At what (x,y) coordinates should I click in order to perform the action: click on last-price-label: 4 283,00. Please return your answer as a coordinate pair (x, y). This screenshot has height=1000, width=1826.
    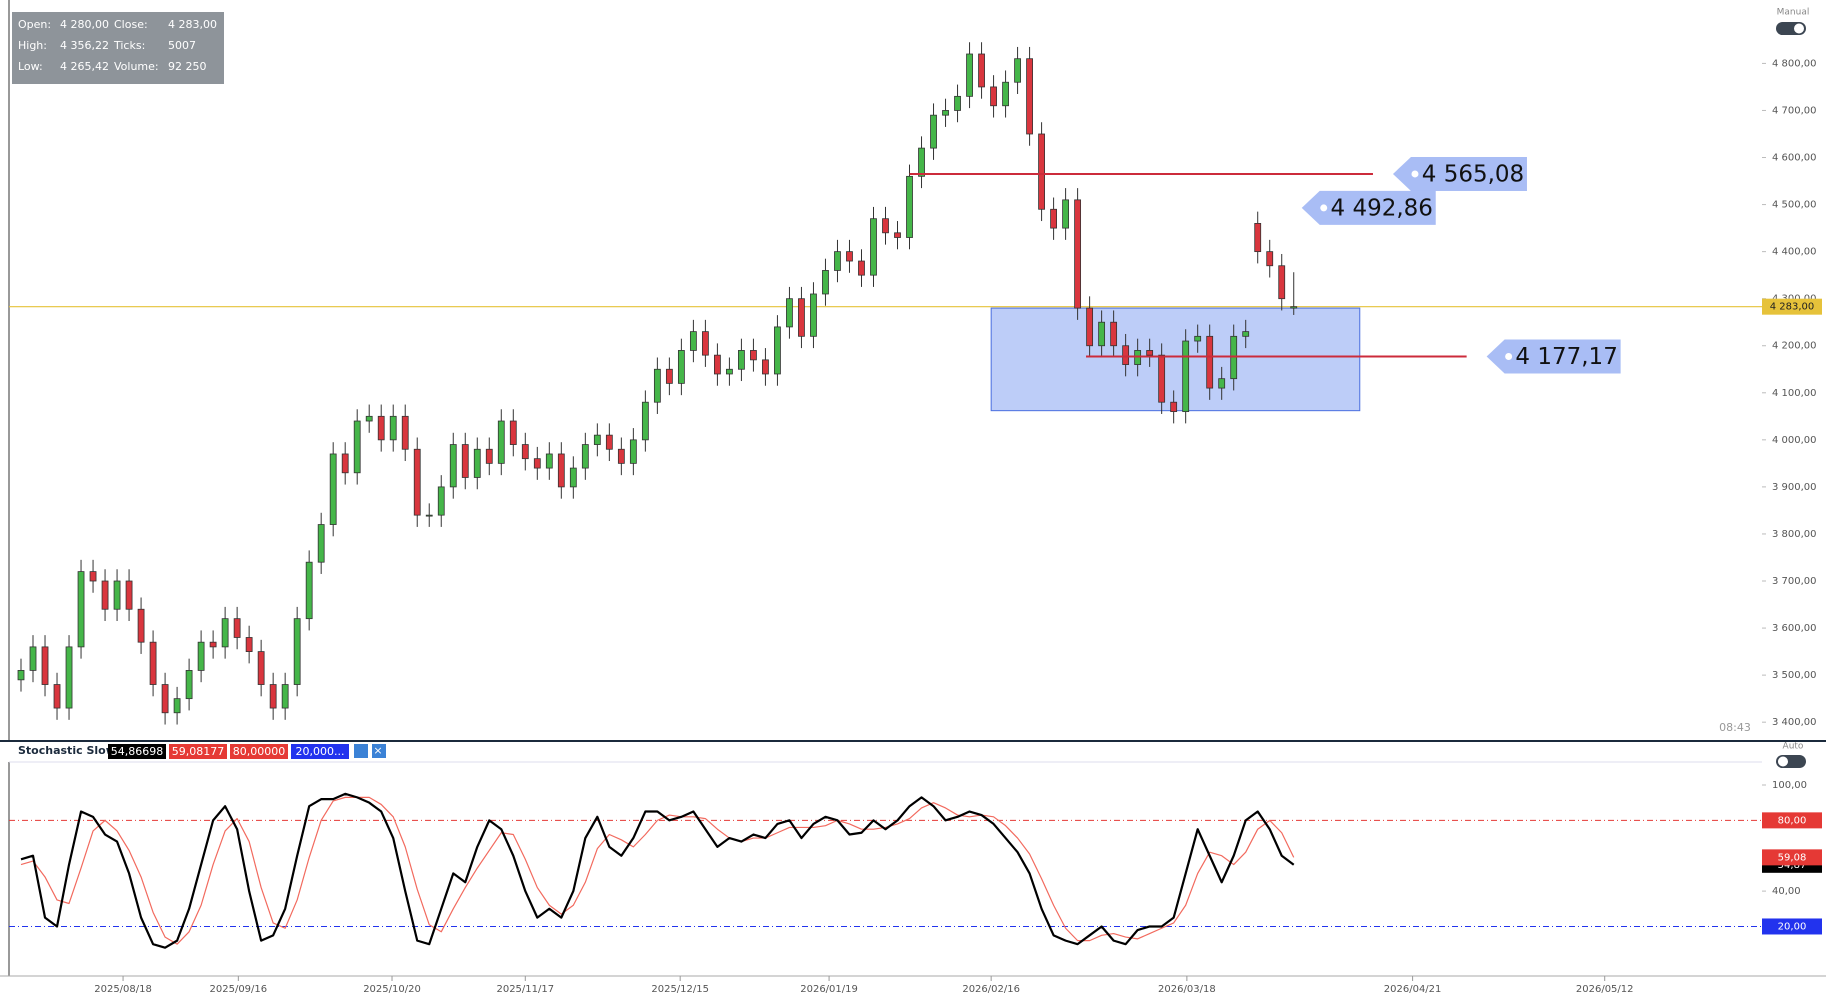
    Looking at the image, I should click on (1792, 307).